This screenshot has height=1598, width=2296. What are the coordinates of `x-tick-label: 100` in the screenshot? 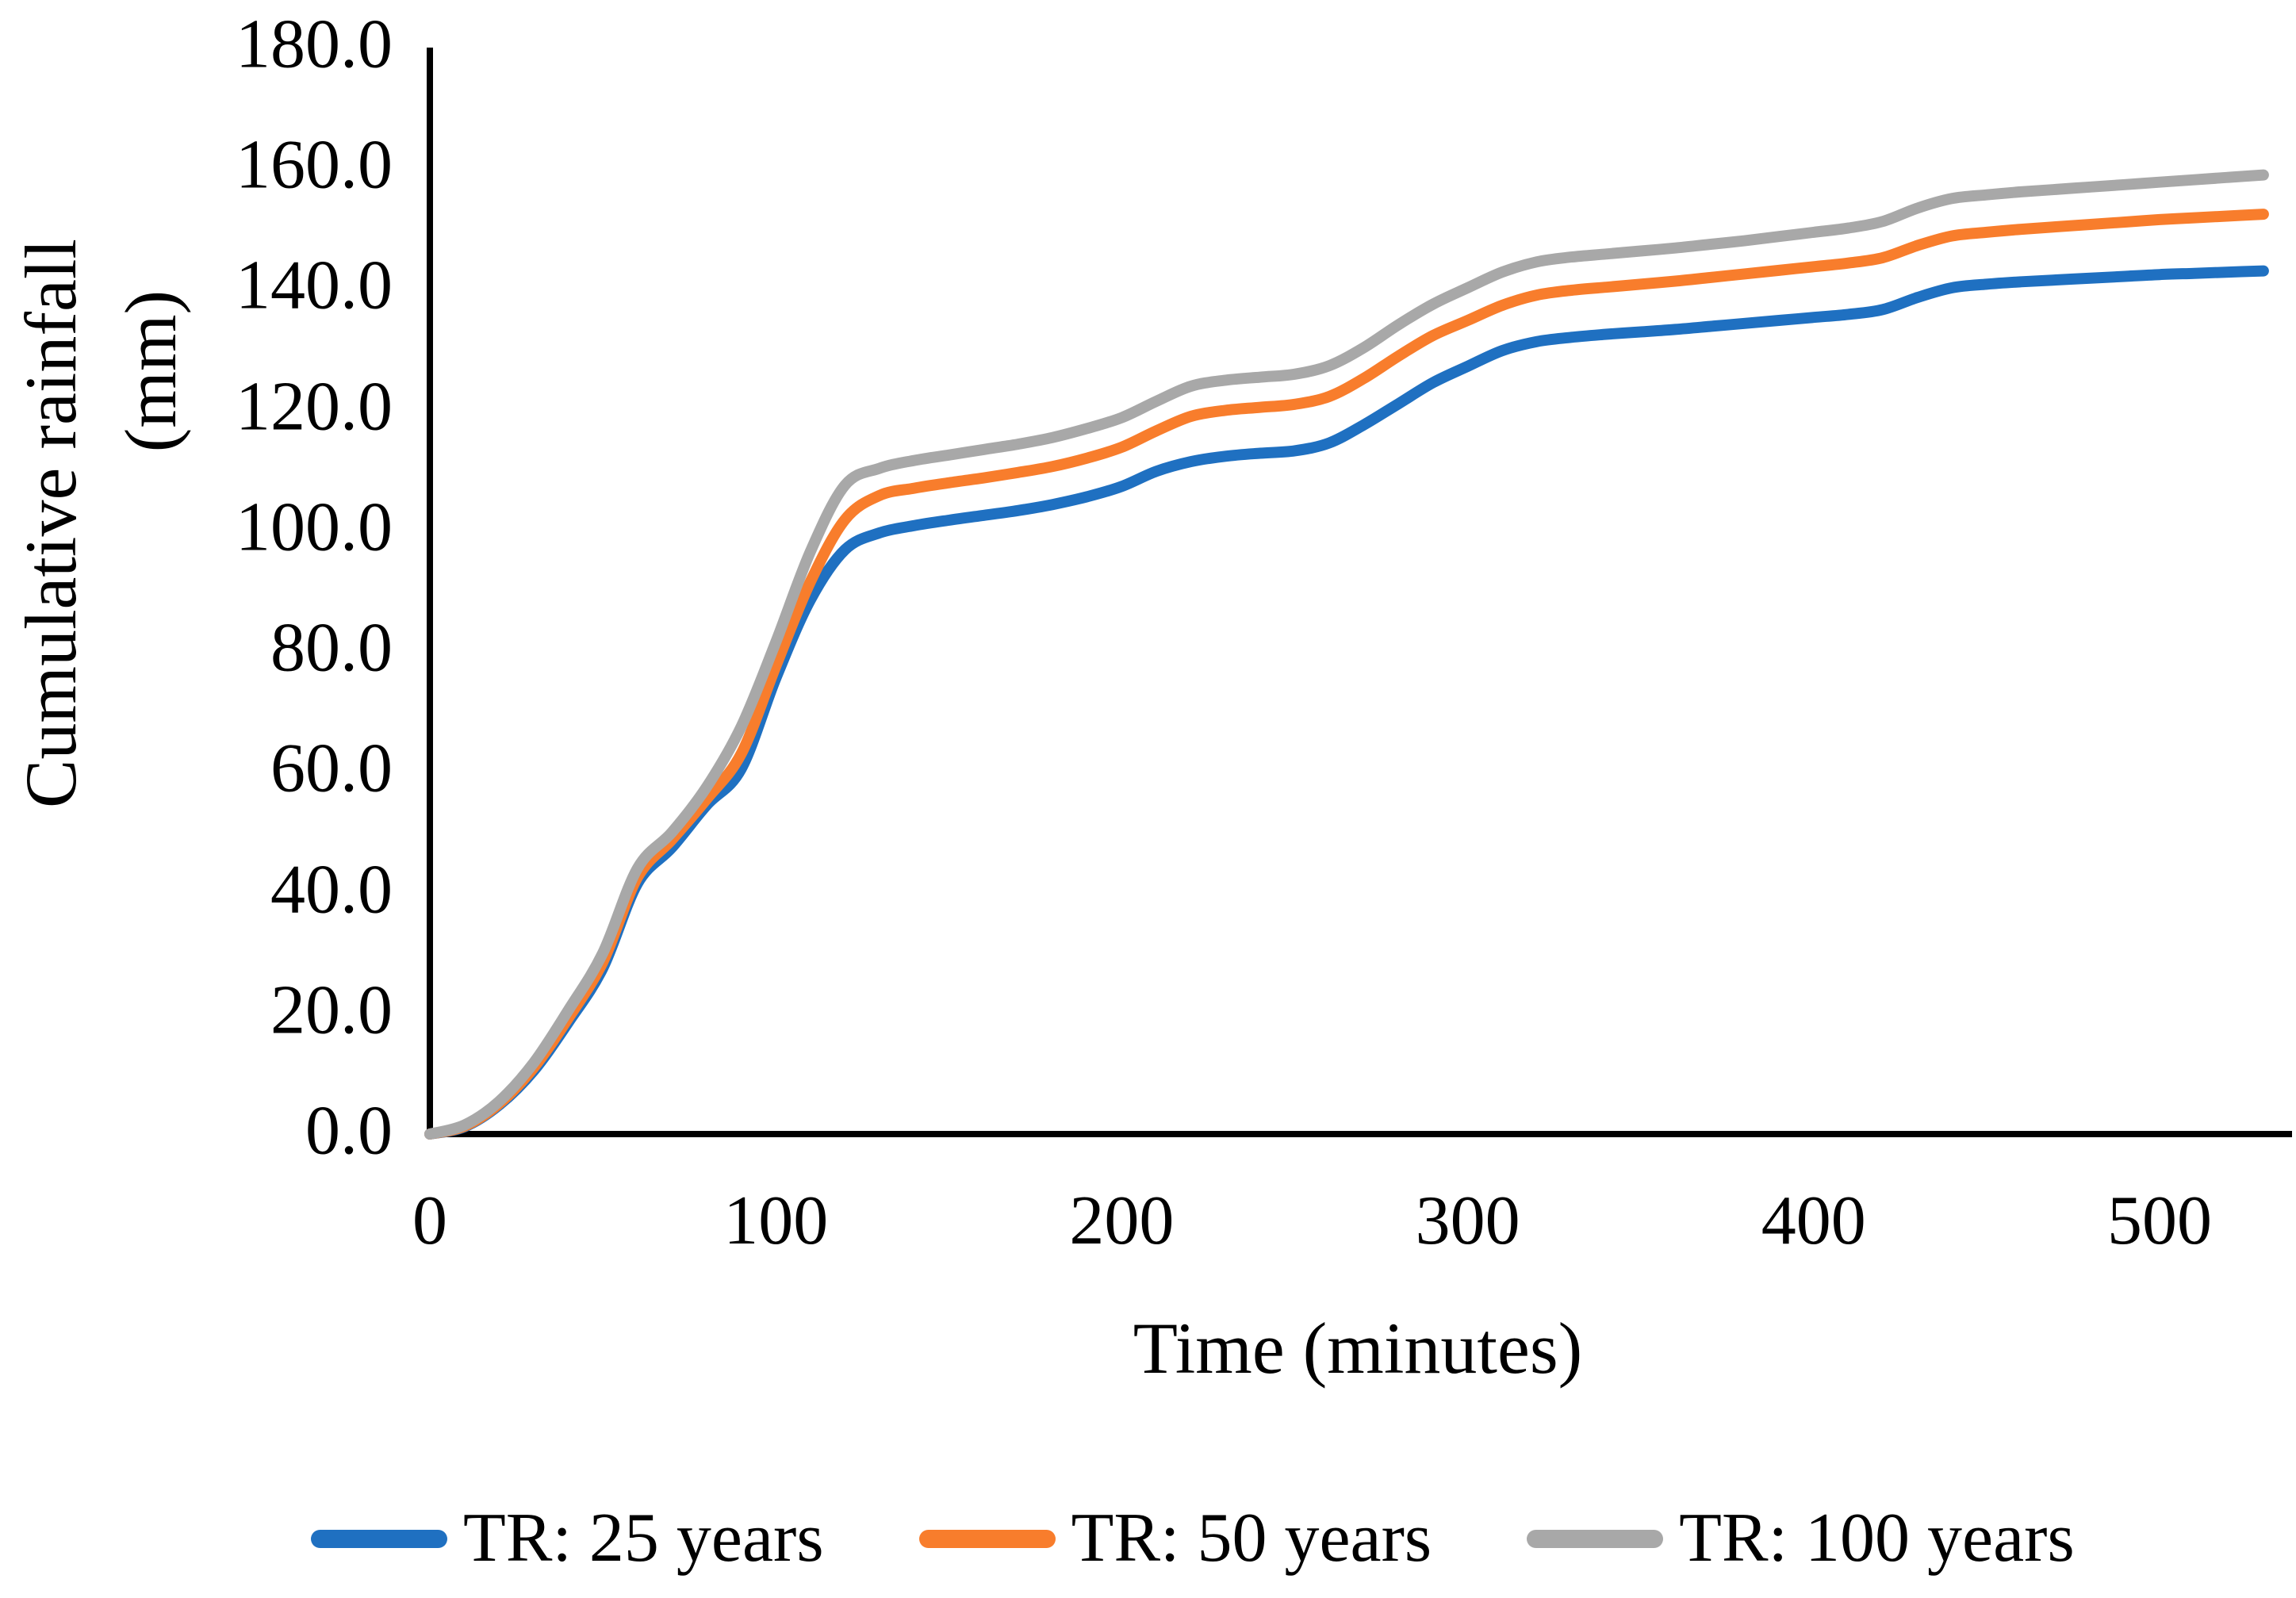 It's located at (776, 1220).